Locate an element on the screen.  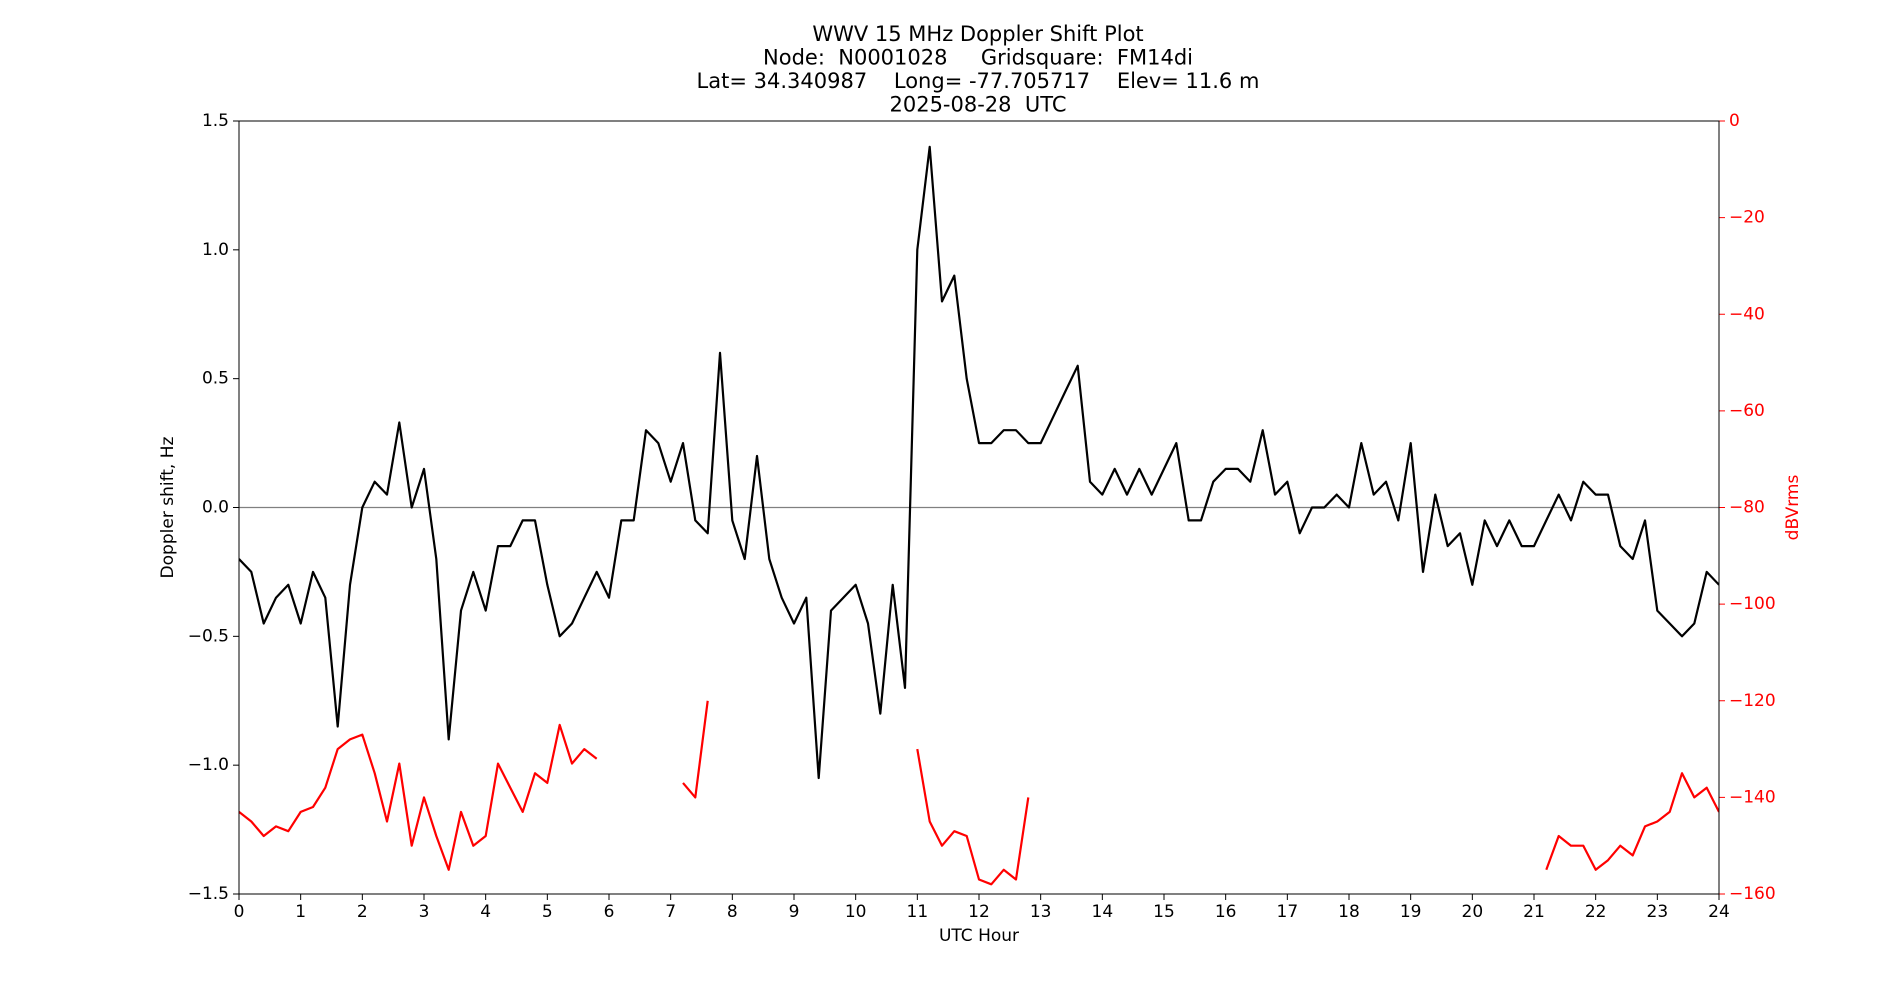
y-tick-label: 0.0 is located at coordinates (215, 508).